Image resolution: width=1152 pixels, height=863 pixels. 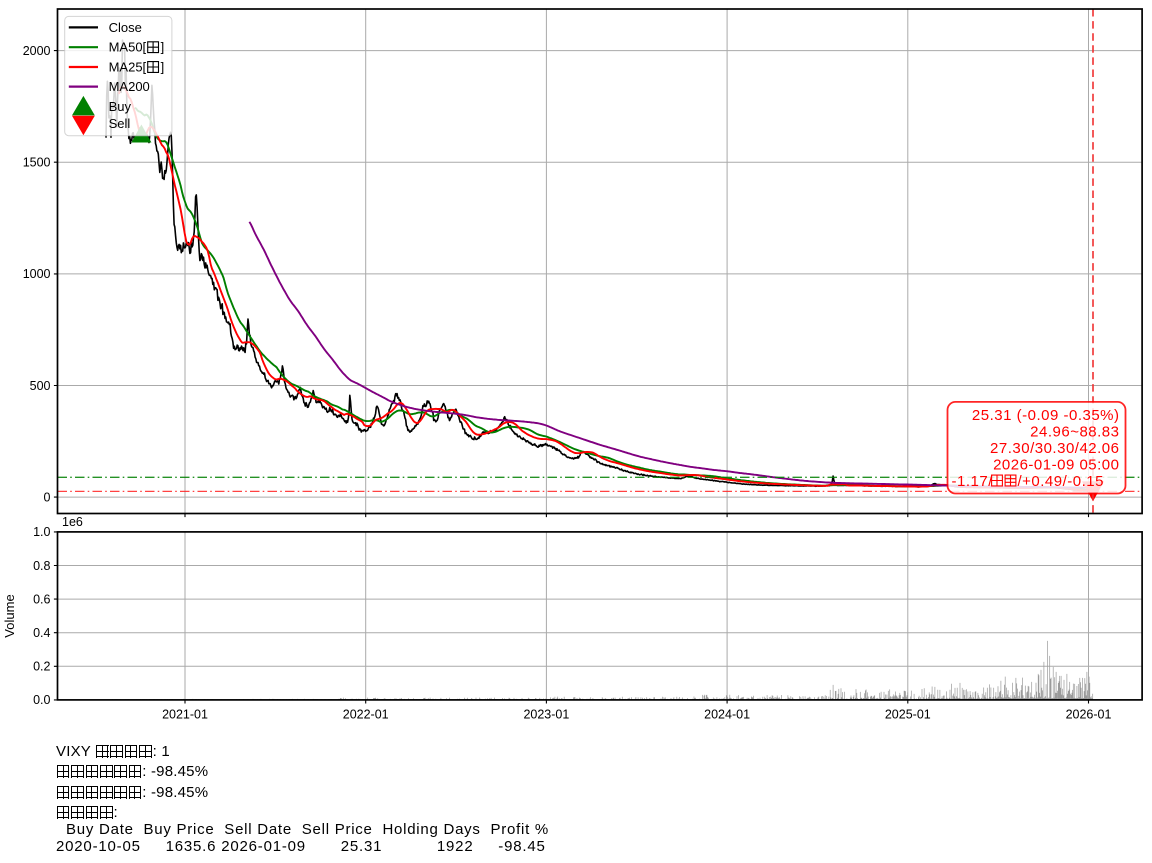 What do you see at coordinates (129, 86) in the screenshot?
I see `svg-text: MA200` at bounding box center [129, 86].